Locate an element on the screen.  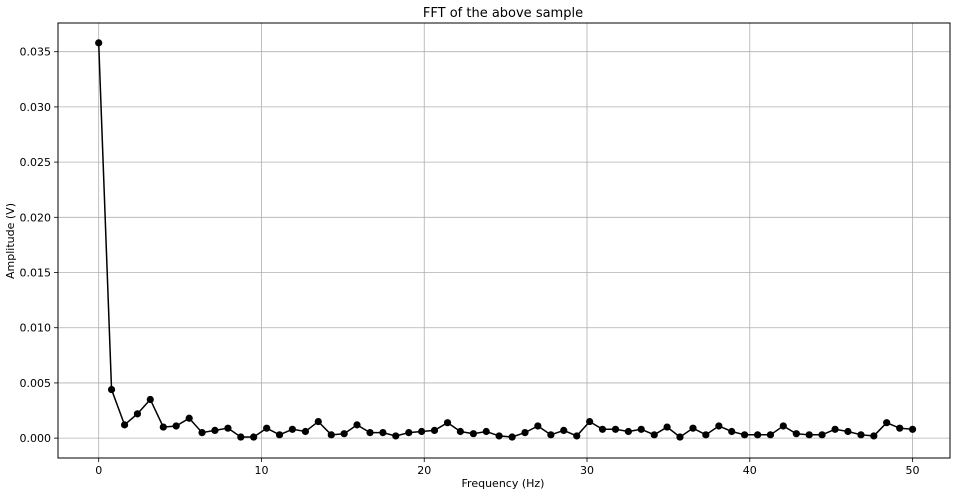
y-tick-label: 0.020 is located at coordinates (36, 217).